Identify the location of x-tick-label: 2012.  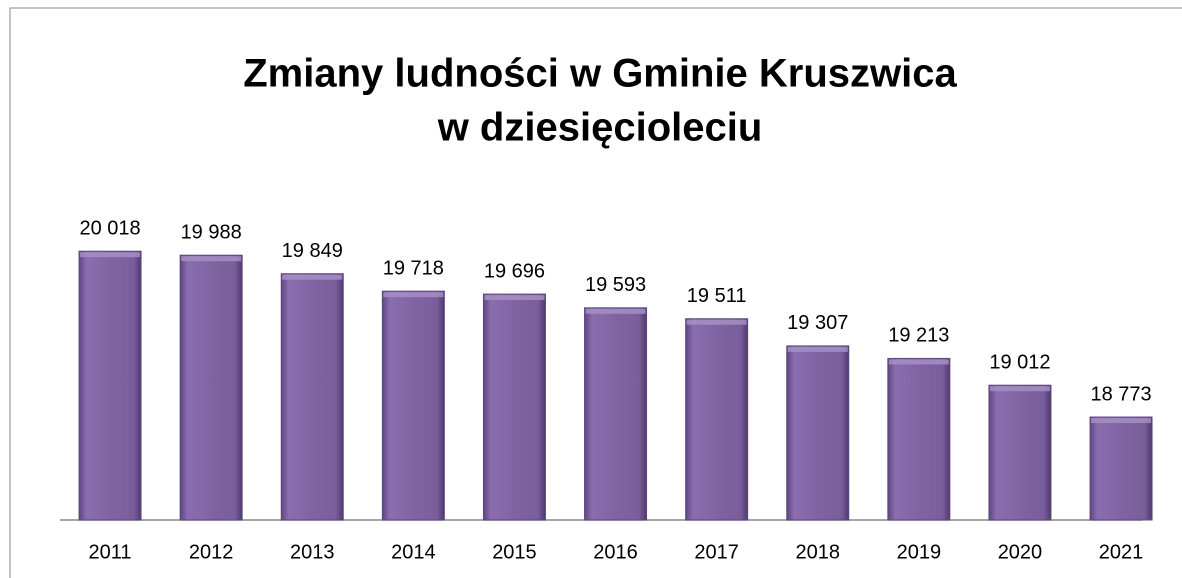
(211, 552).